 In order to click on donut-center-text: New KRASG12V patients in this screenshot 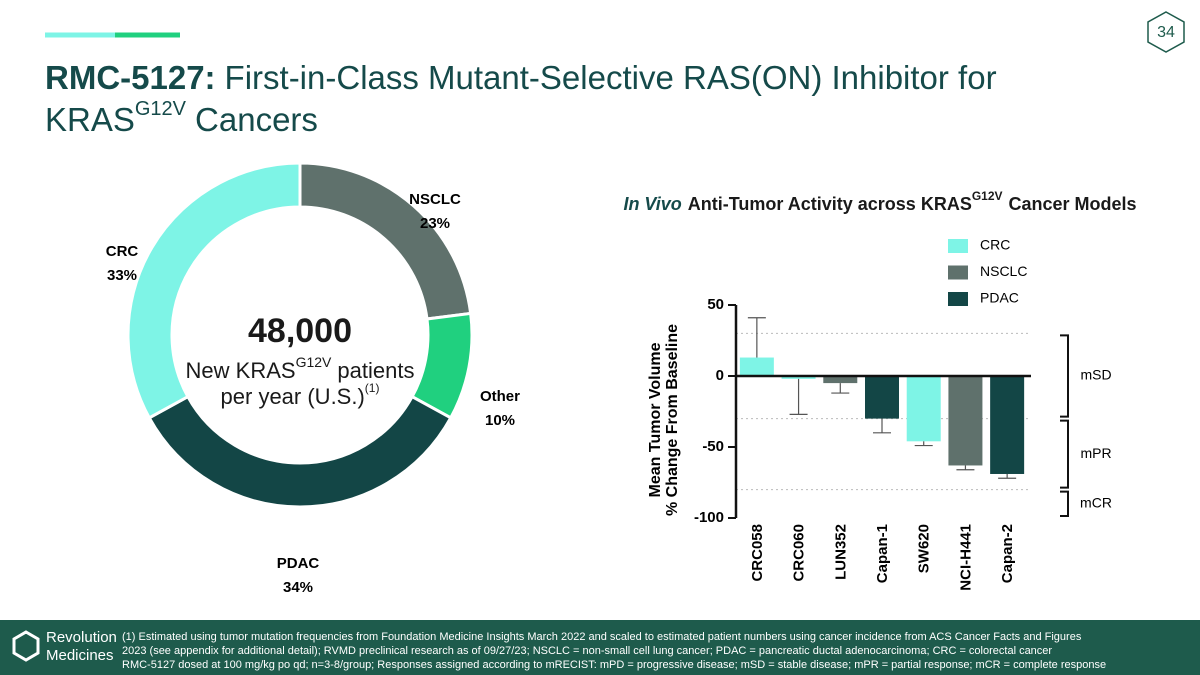, I will do `click(300, 368)`.